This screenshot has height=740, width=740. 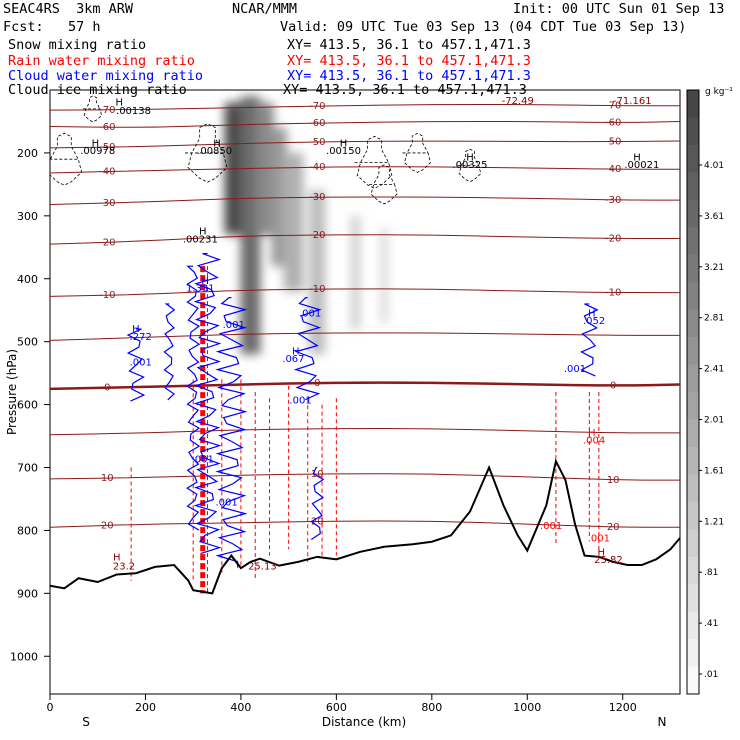 I want to click on x-tick-label: 800, so click(x=431, y=707).